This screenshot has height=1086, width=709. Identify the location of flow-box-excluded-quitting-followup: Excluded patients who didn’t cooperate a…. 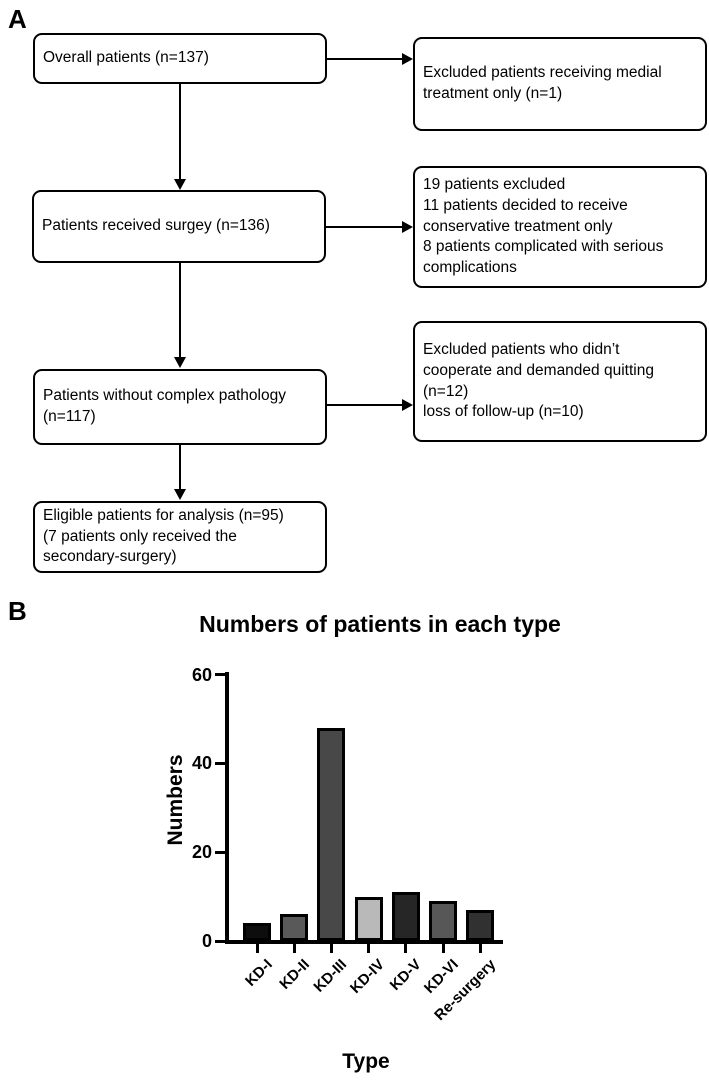
(560, 381).